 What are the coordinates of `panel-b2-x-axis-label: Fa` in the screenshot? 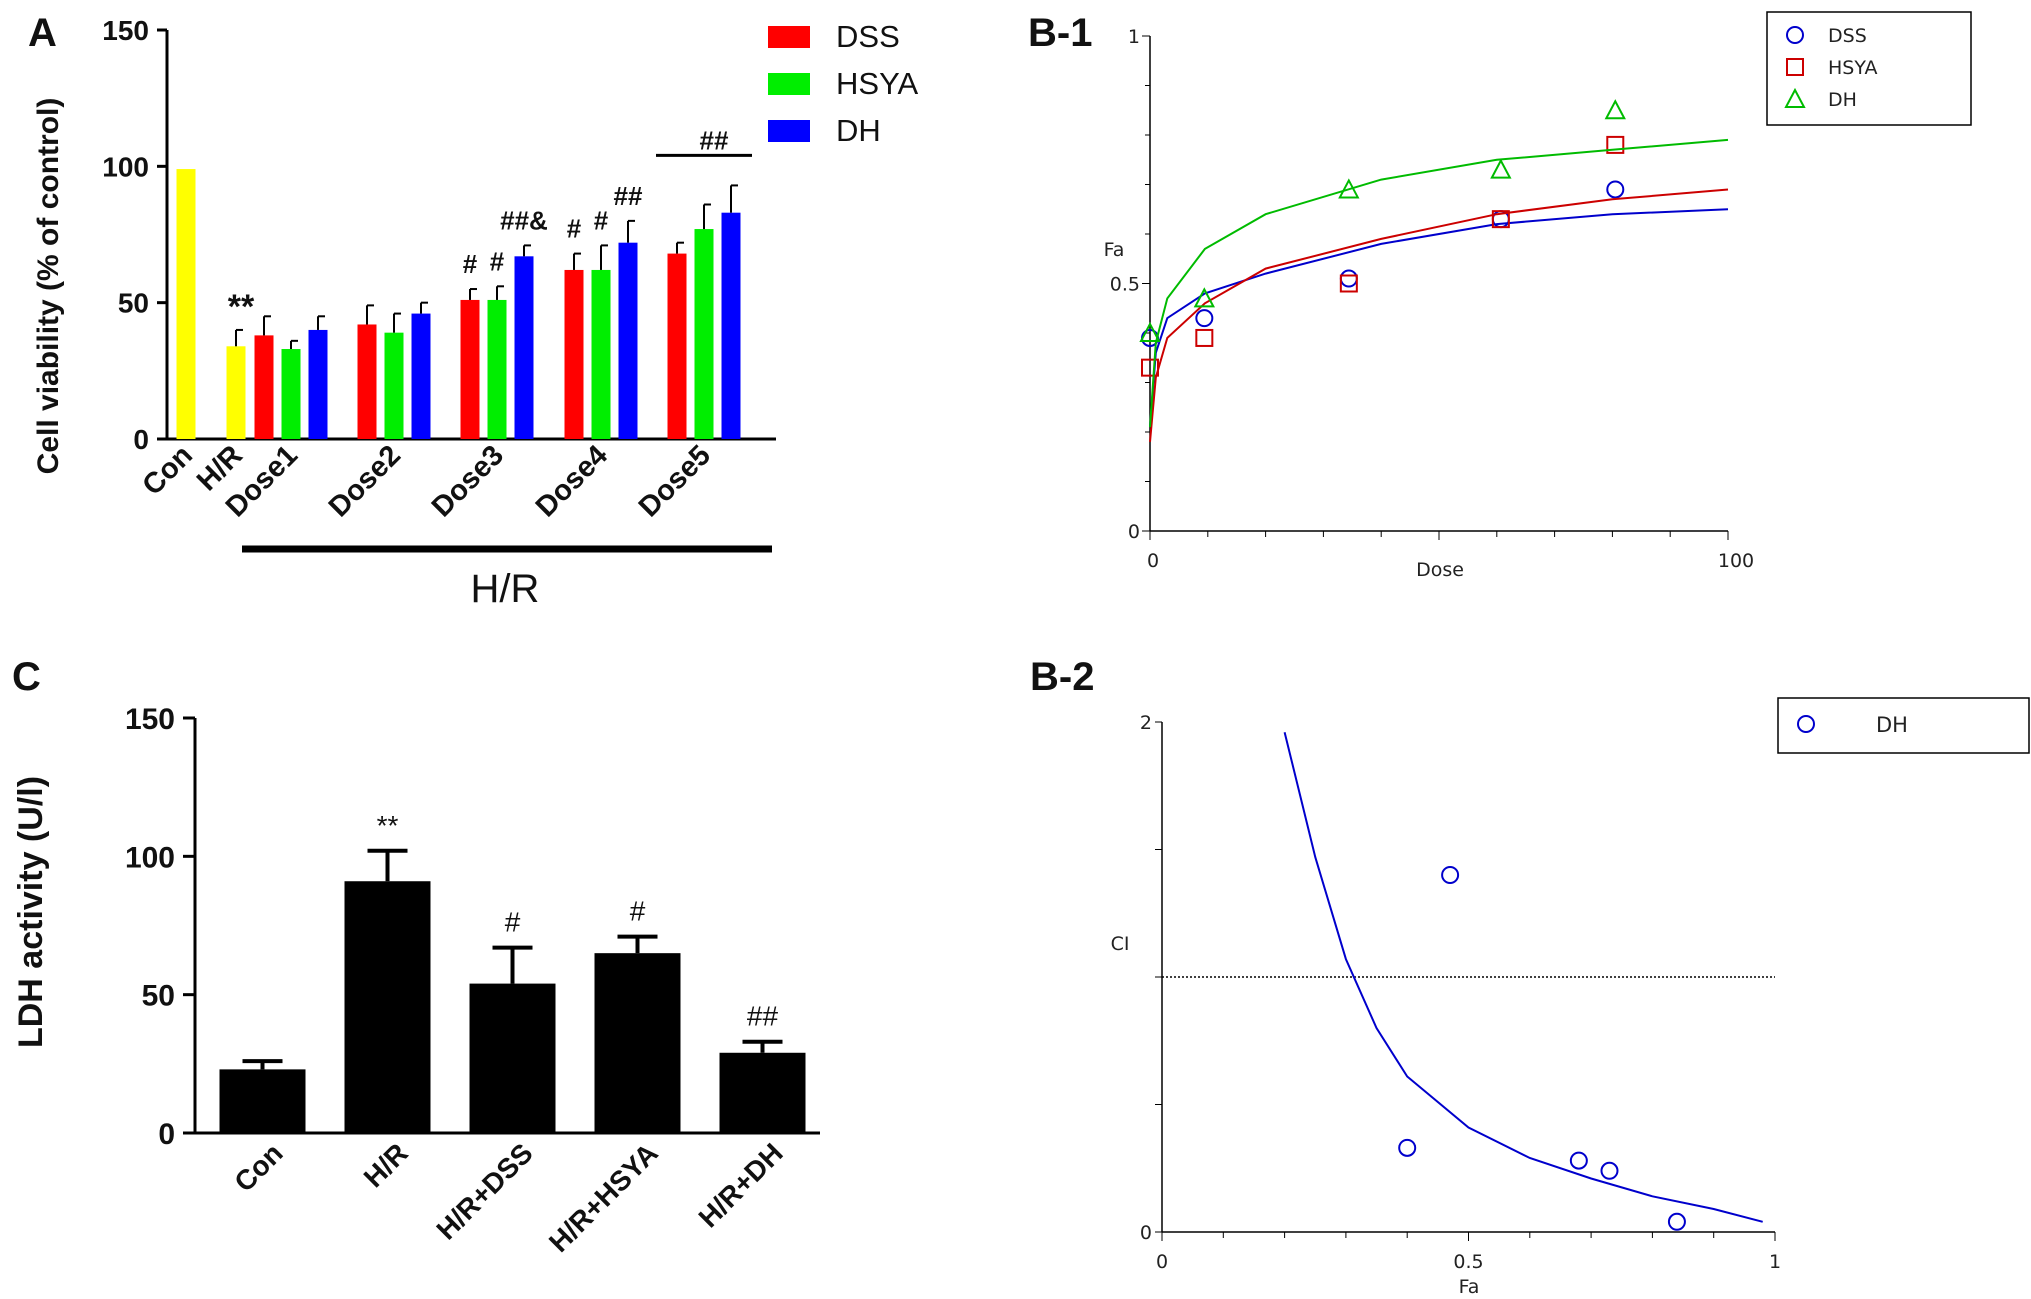 It's located at (1469, 1287).